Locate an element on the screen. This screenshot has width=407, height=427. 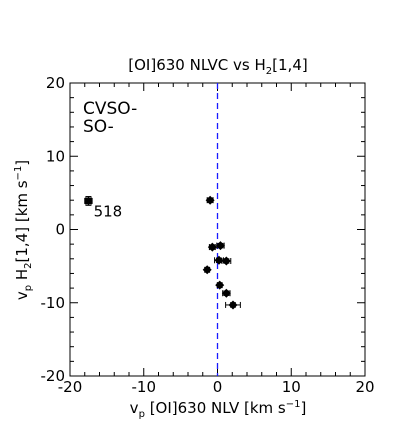
x-tick-label: 0 is located at coordinates (218, 387).